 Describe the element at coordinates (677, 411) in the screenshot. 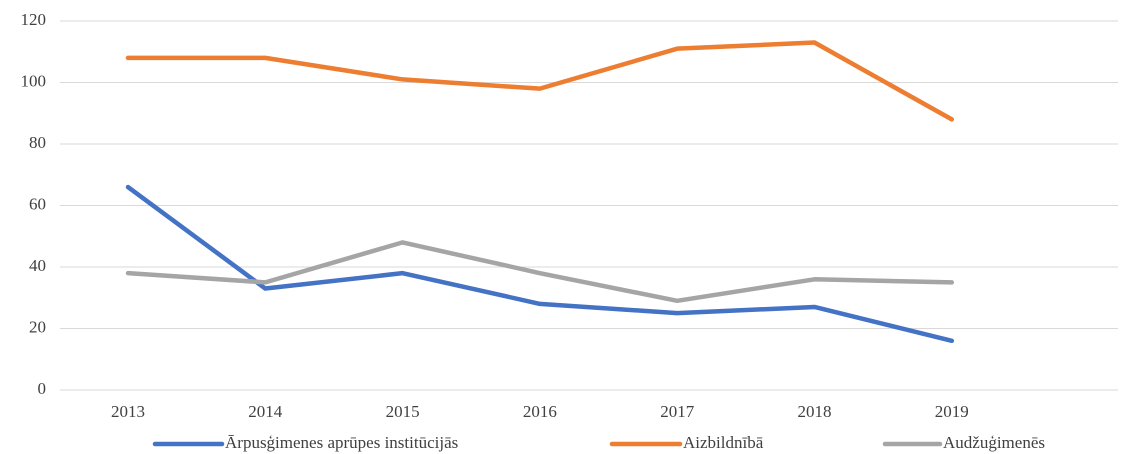

I see `x-tick-label: 2017` at that location.